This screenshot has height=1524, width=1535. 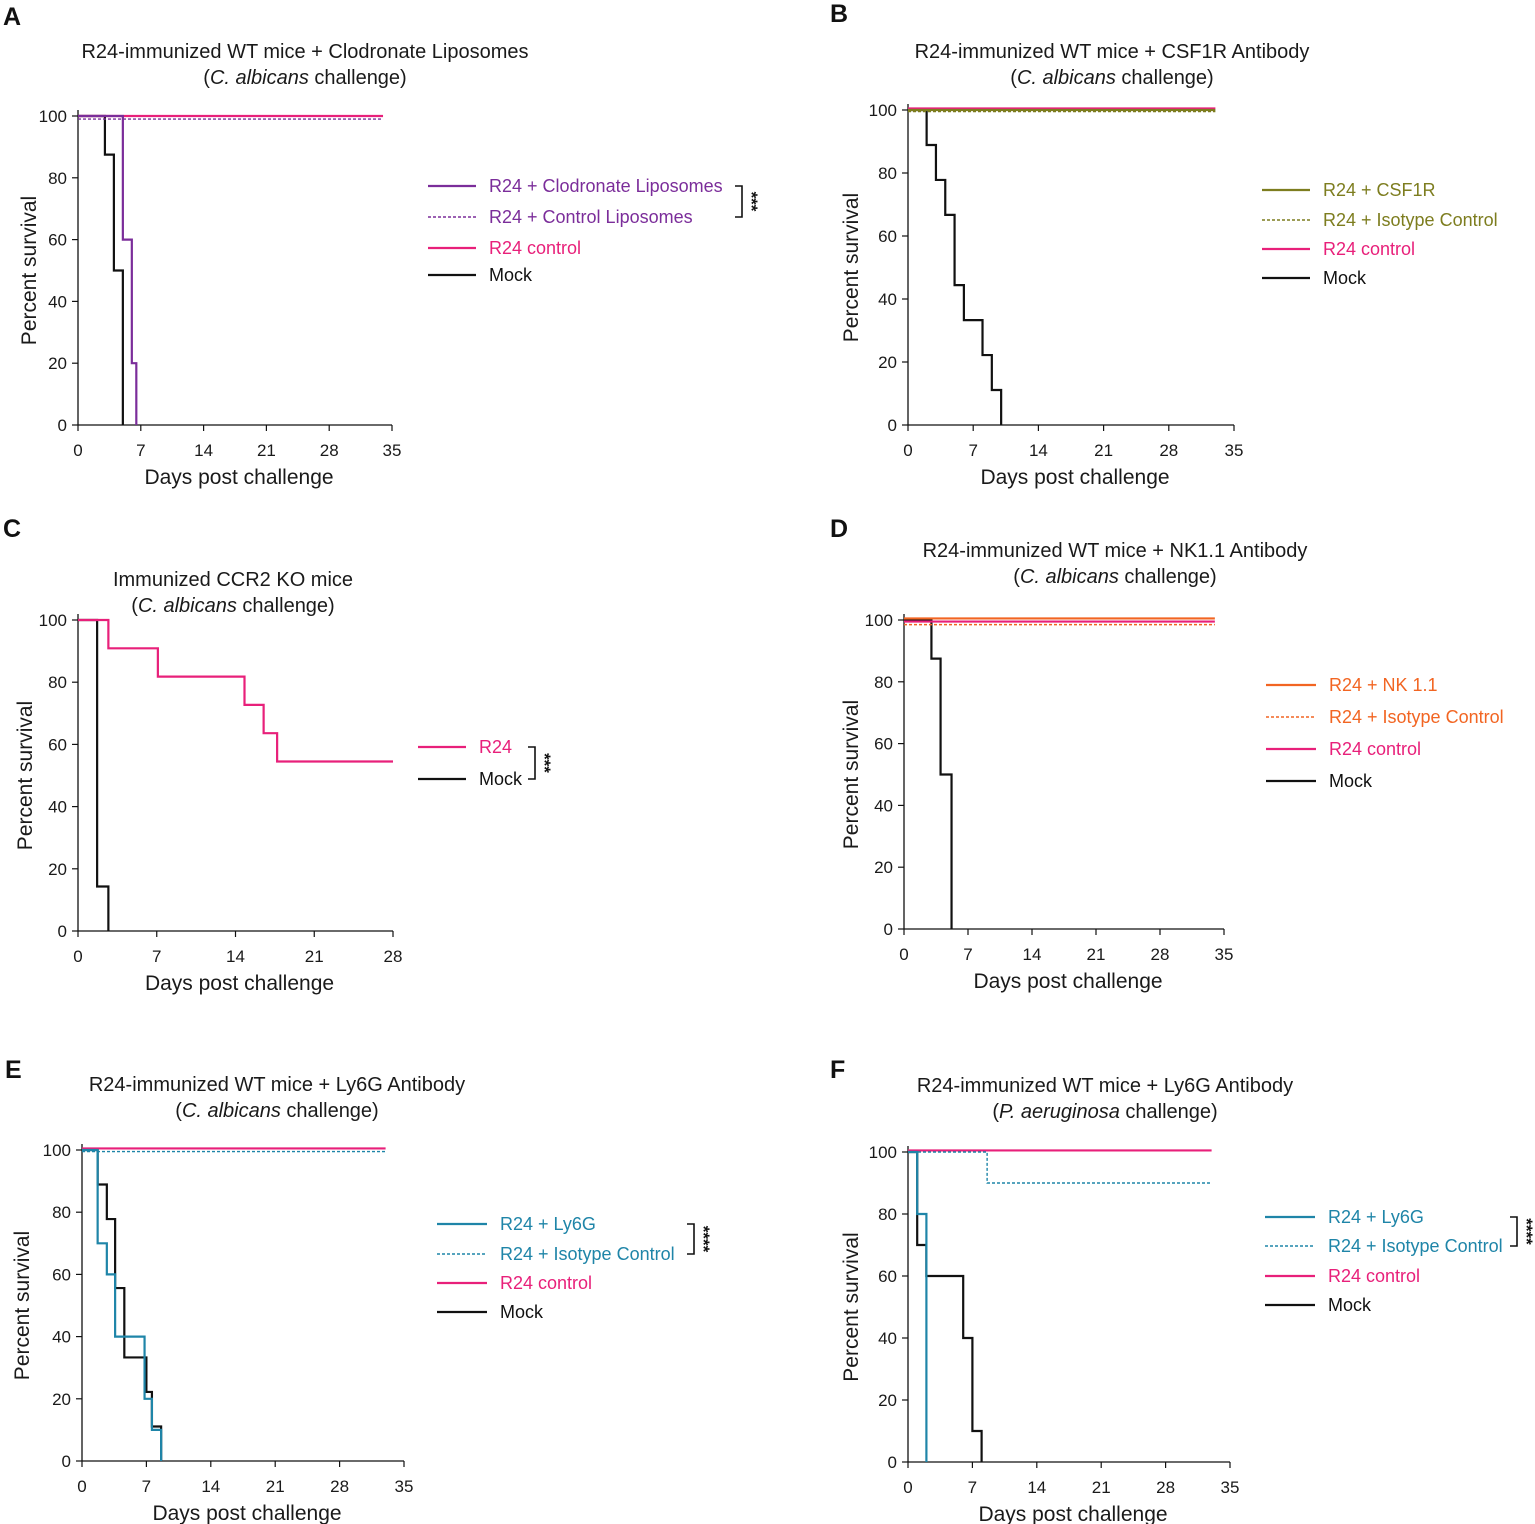 I want to click on panel-label: D, so click(x=839, y=529).